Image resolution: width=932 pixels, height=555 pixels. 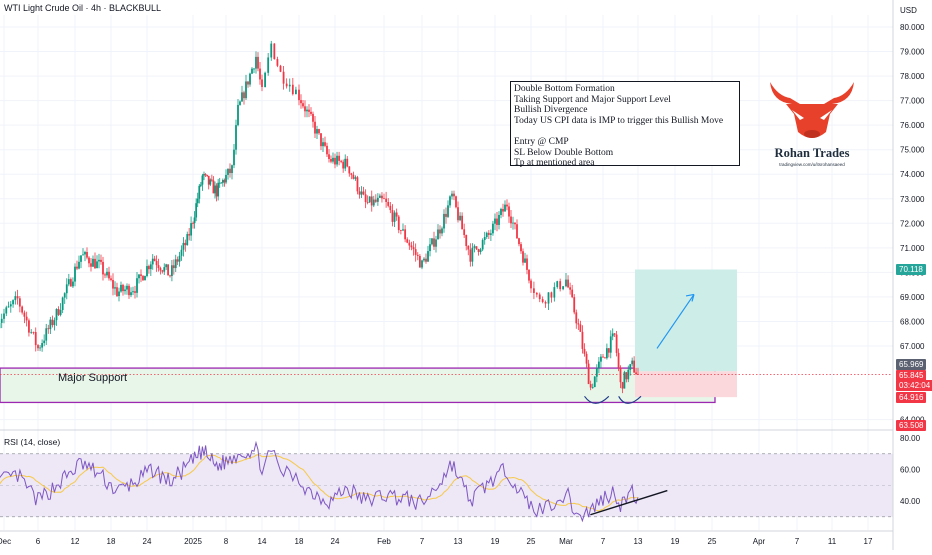 I want to click on price-tick-label: 73.000, so click(x=912, y=199).